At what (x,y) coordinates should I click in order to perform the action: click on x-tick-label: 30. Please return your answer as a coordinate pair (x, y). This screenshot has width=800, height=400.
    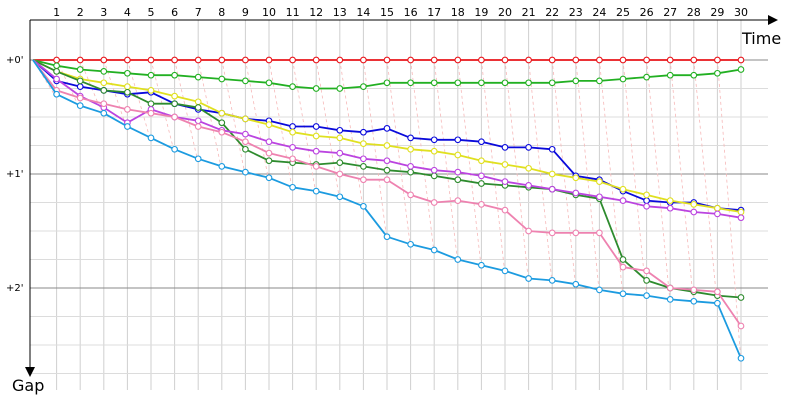
    Looking at the image, I should click on (741, 12).